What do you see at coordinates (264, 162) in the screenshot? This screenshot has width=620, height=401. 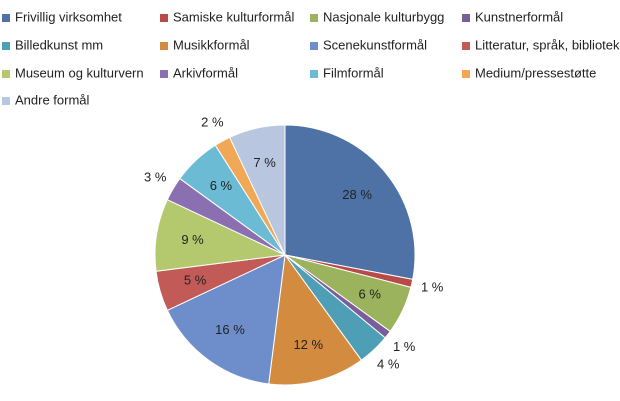 I see `data-label: 7 %` at bounding box center [264, 162].